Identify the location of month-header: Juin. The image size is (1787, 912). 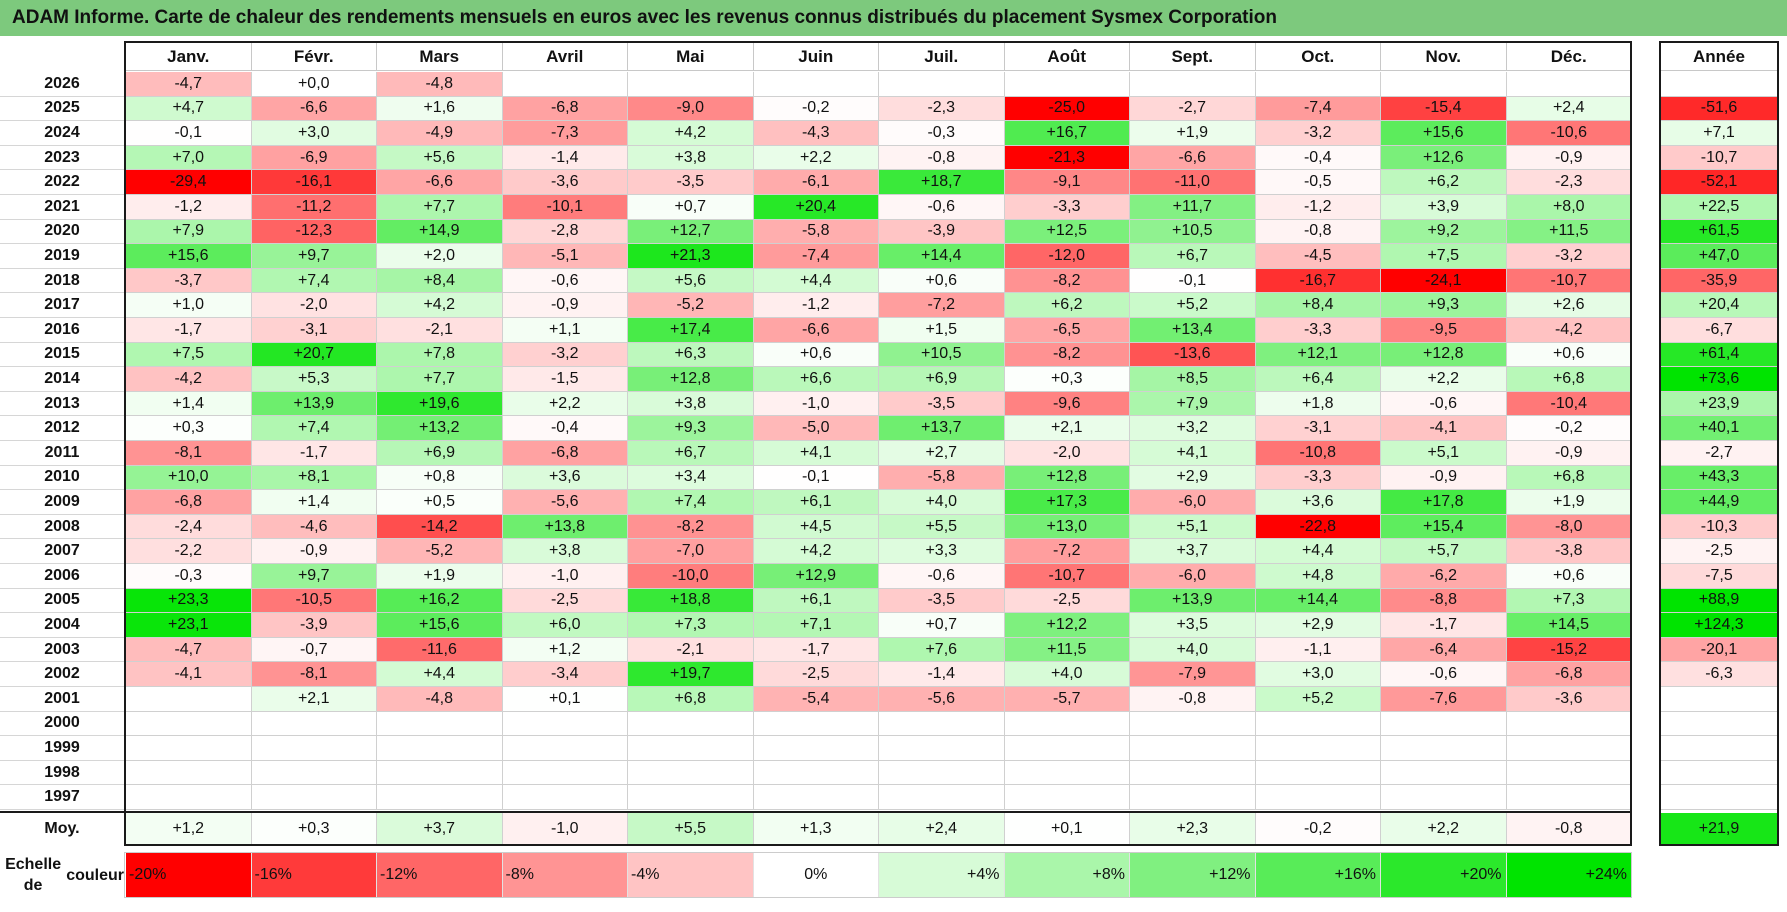
(816, 57).